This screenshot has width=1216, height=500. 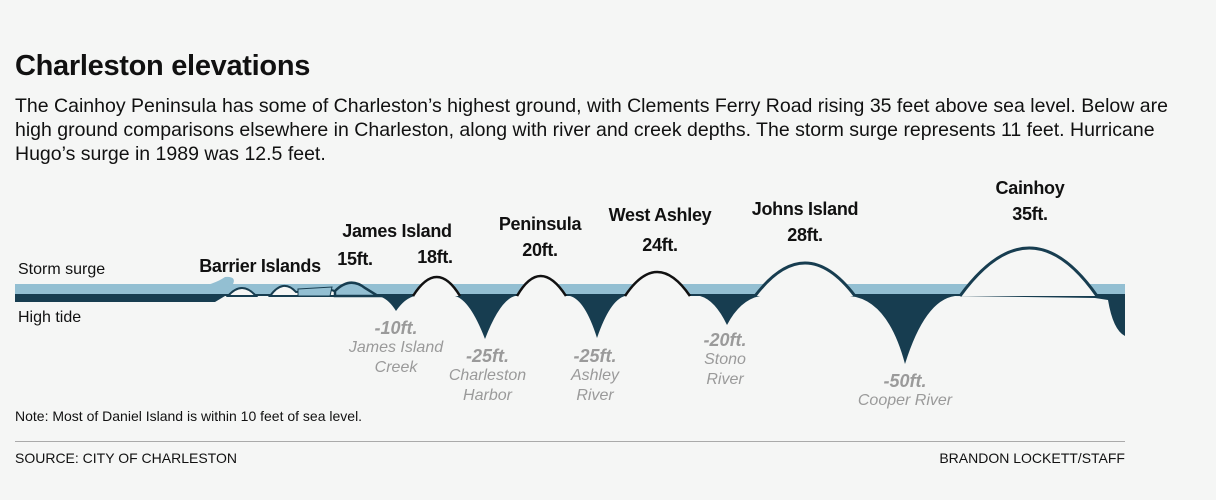 I want to click on elevation-name: West Ashley, so click(x=660, y=215).